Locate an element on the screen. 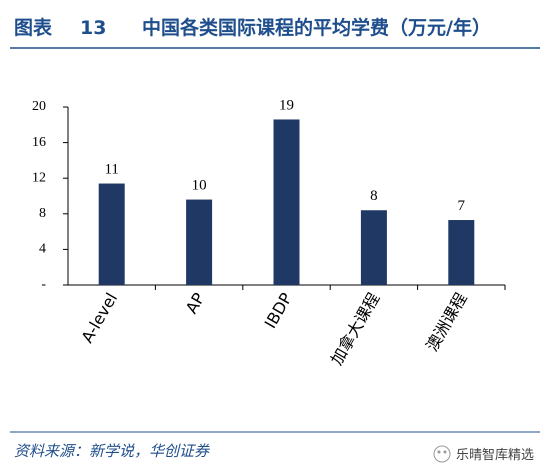 Image resolution: width=550 pixels, height=476 pixels. y-tick-label: - is located at coordinates (43, 284).